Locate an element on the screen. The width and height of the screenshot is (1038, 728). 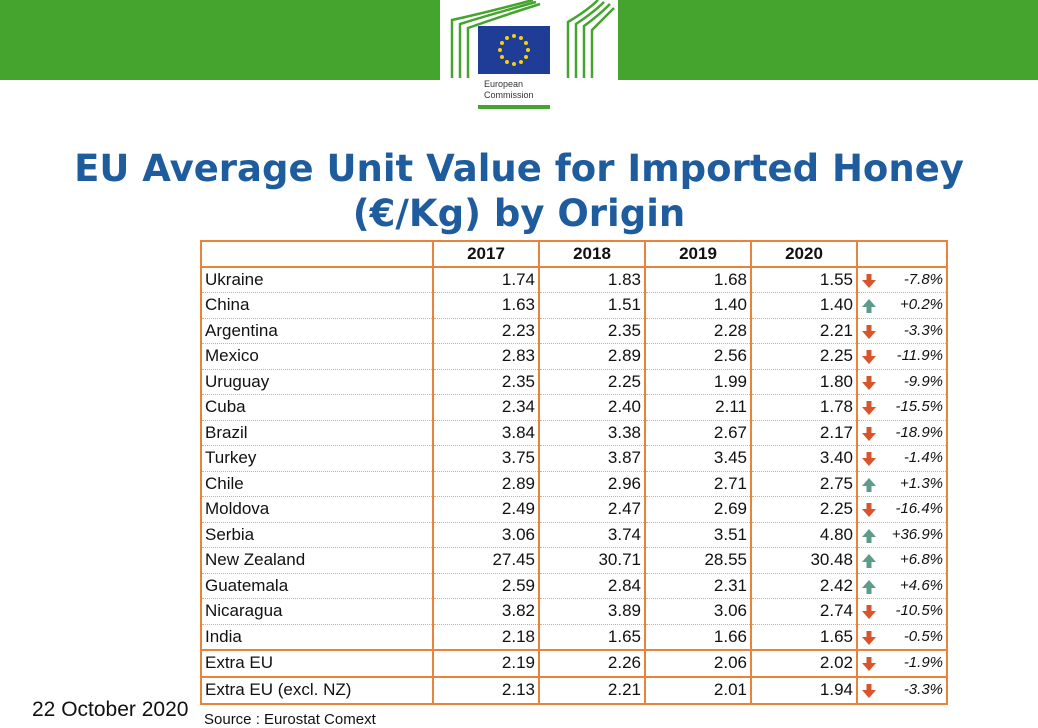
change-cell: -15.5% is located at coordinates (902, 407).